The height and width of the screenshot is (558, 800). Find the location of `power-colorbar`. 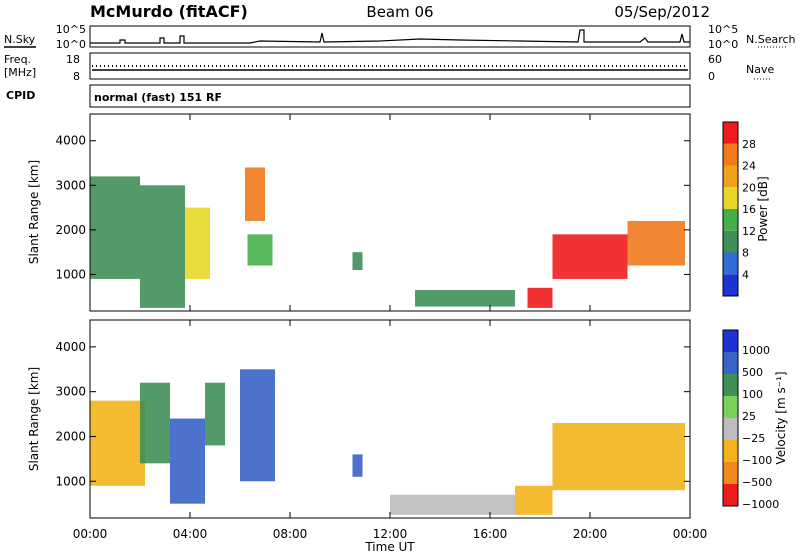

power-colorbar is located at coordinates (730, 209).